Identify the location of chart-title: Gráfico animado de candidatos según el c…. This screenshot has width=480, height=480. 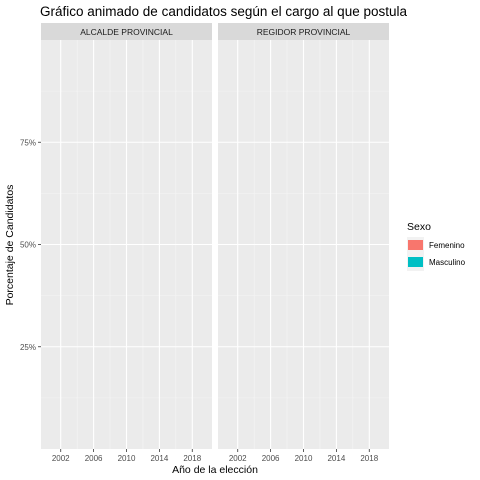
(223, 11).